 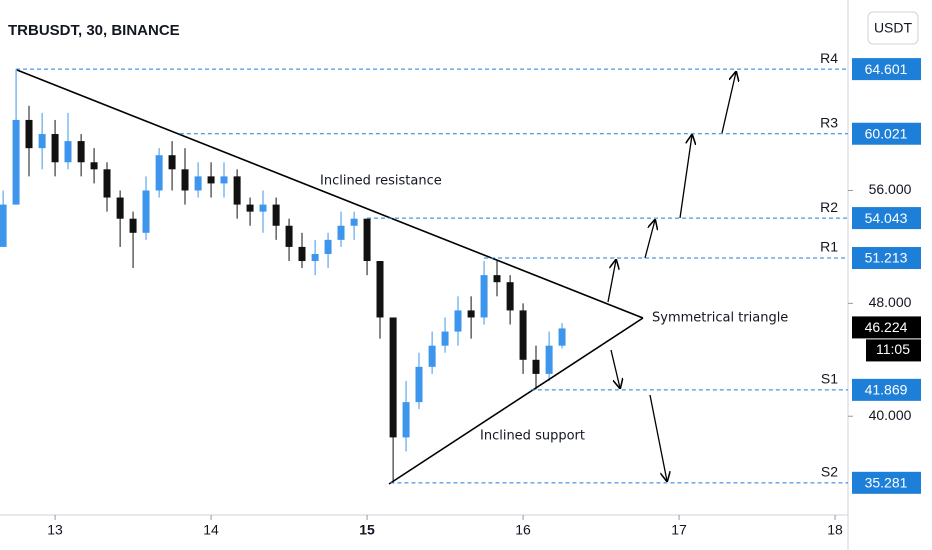 I want to click on currency-label: USDT, so click(x=893, y=28).